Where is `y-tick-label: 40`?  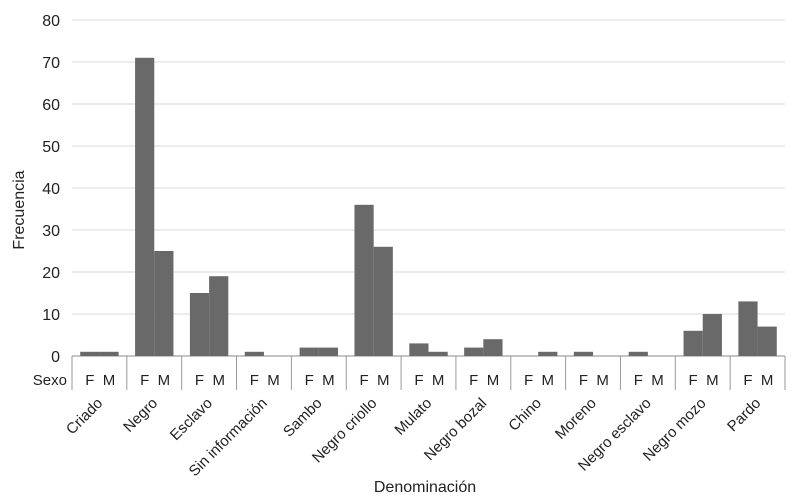 y-tick-label: 40 is located at coordinates (51, 189).